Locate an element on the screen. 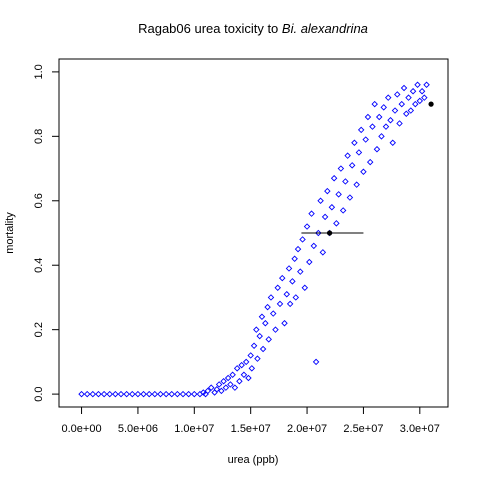 This screenshot has width=480, height=485. y-tick-label: 0.2 is located at coordinates (39, 329).